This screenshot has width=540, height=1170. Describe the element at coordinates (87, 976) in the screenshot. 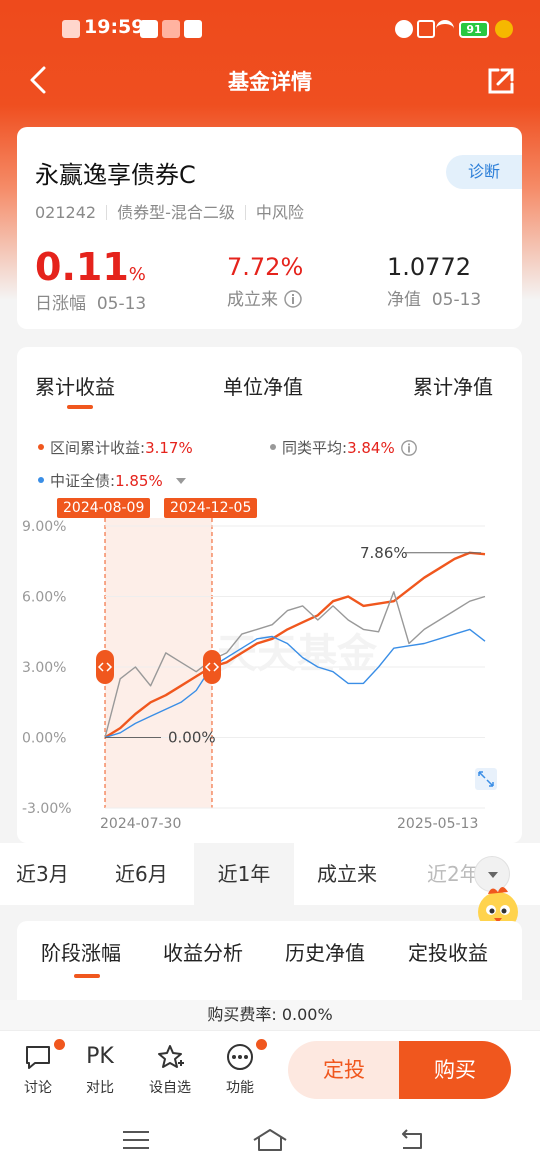

I see `active-section-indicator` at that location.